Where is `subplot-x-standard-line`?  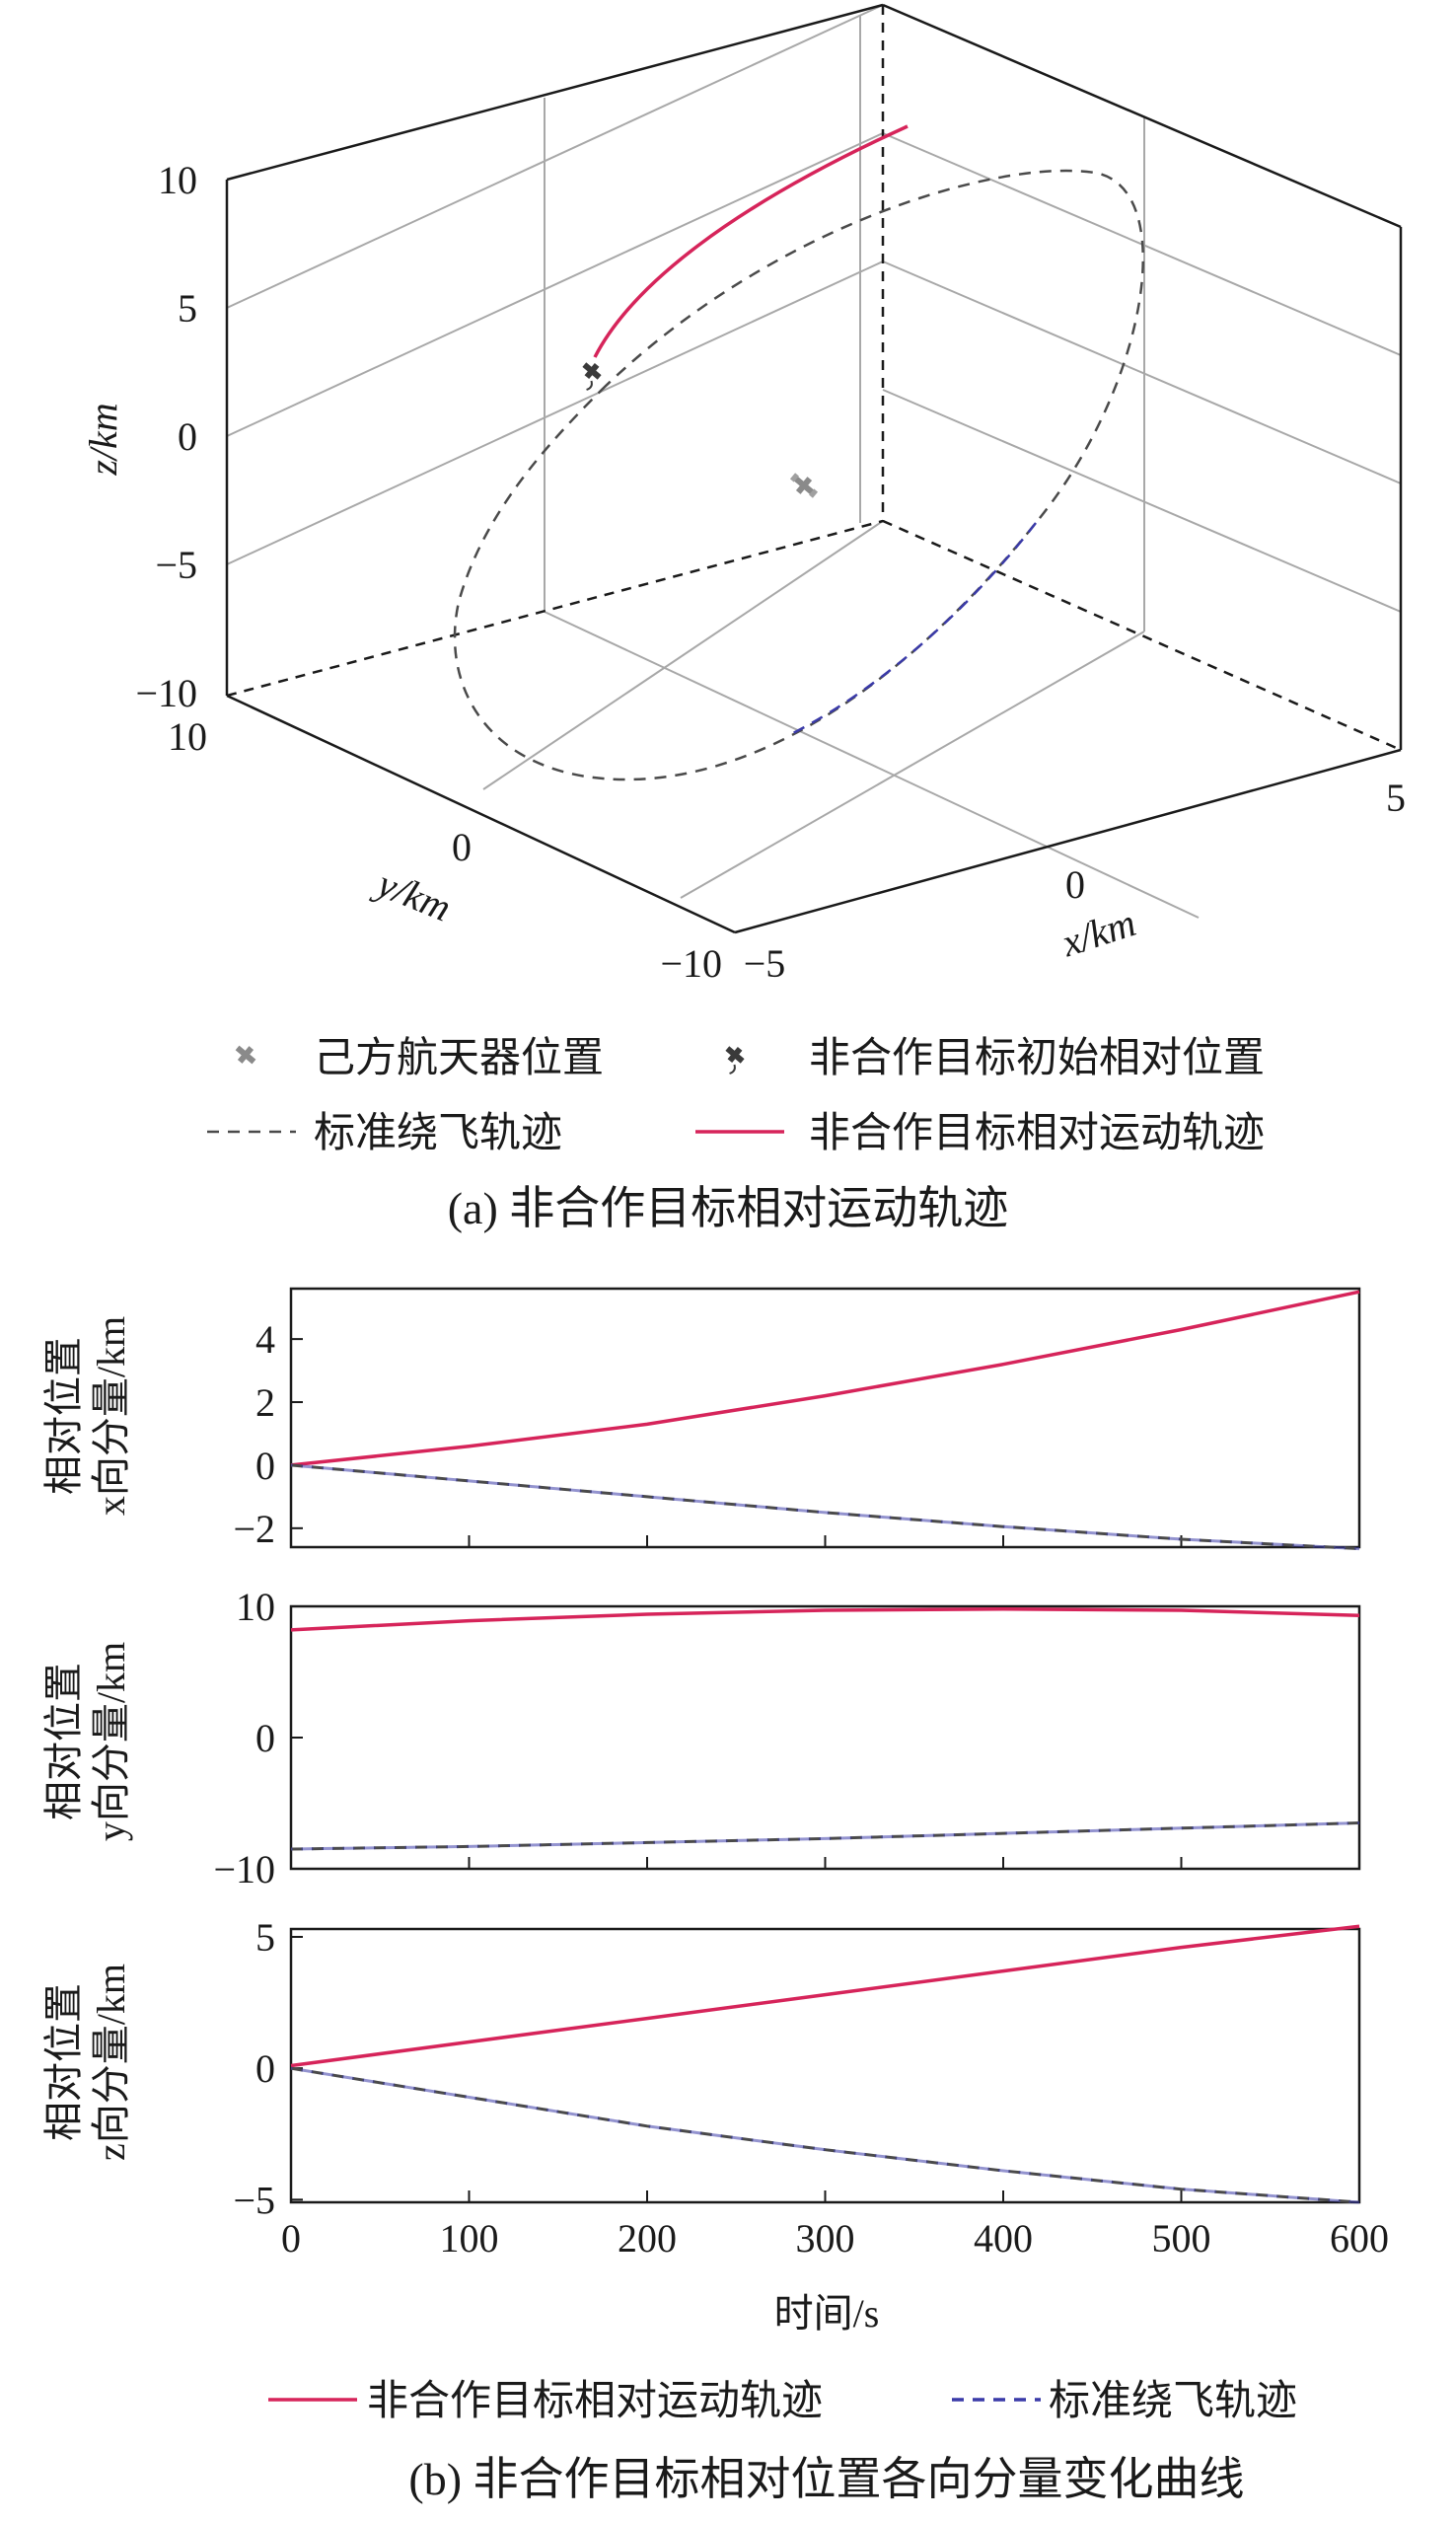 subplot-x-standard-line is located at coordinates (825, 1507).